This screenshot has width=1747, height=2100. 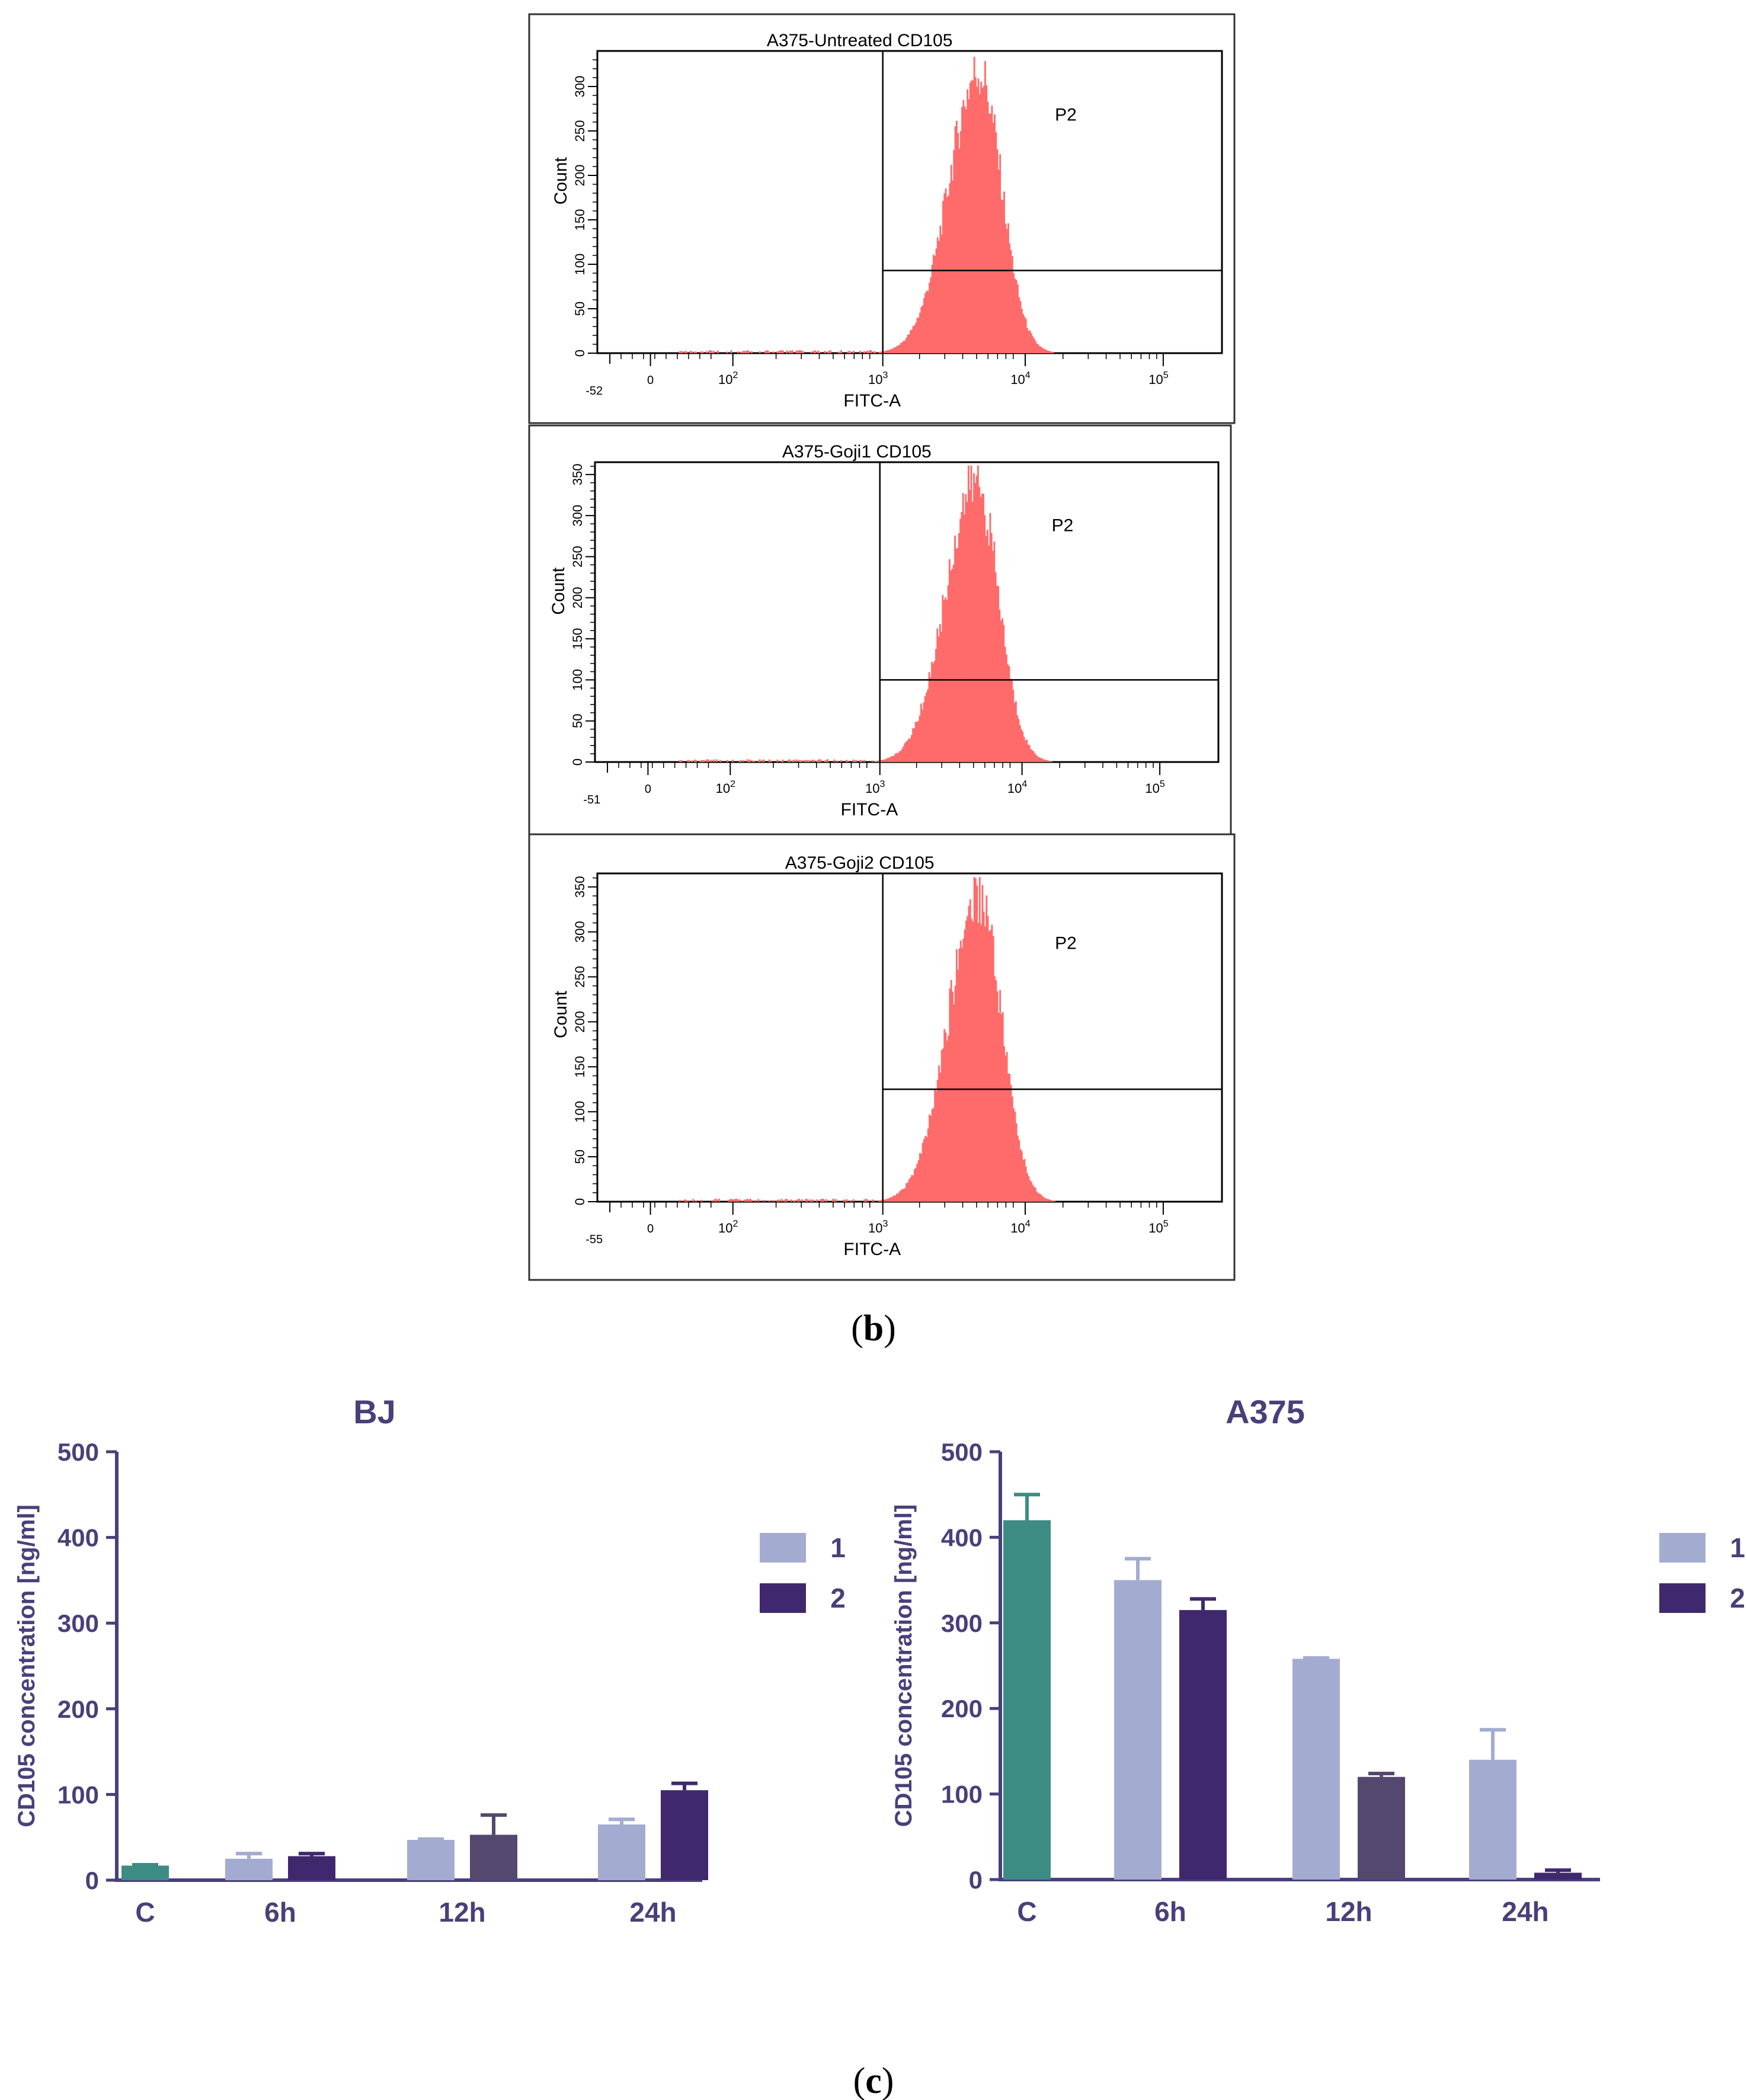 What do you see at coordinates (375, 1411) in the screenshot?
I see `chart-title: BJ` at bounding box center [375, 1411].